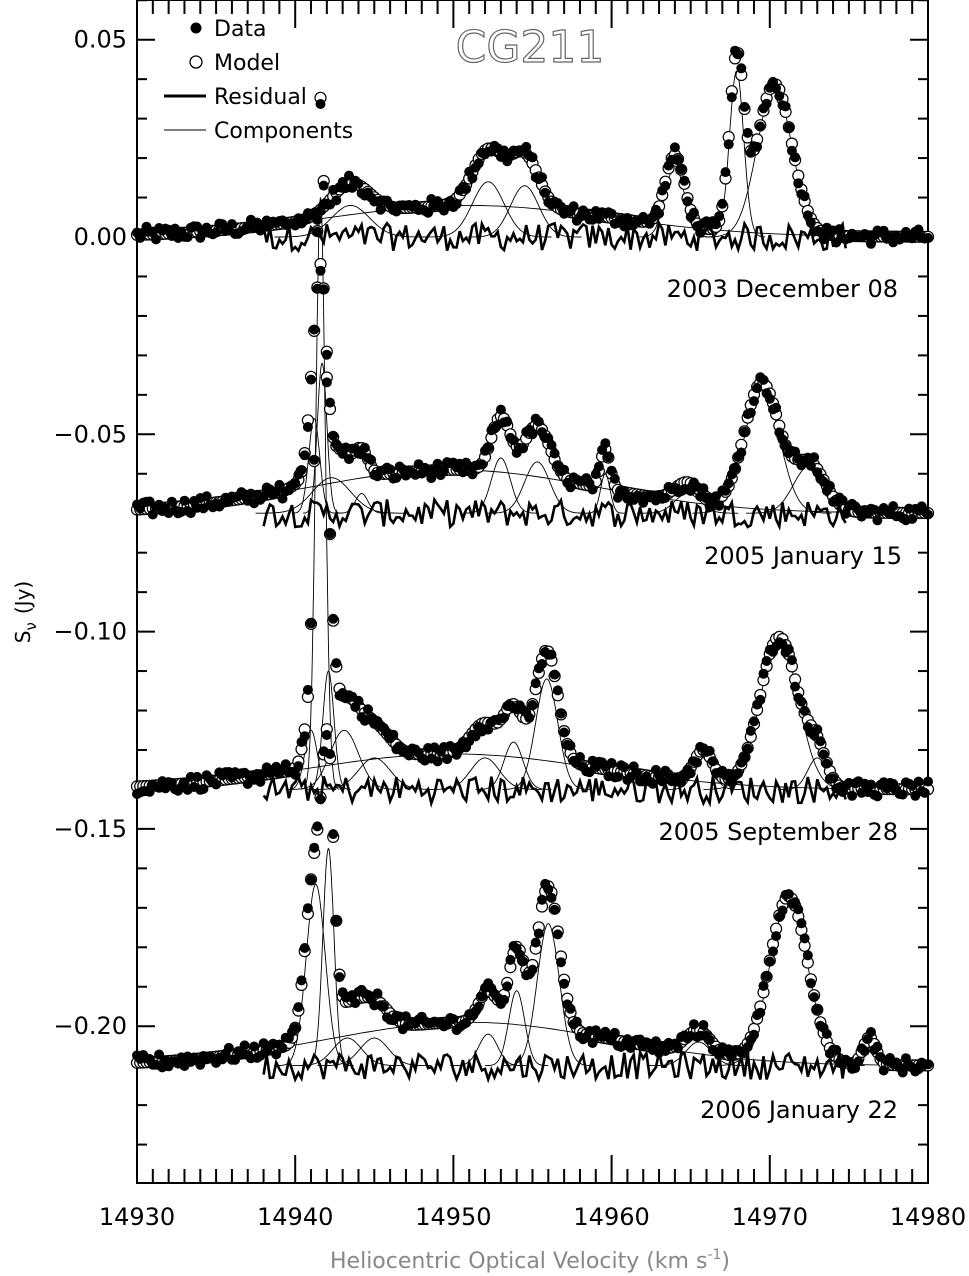 The width and height of the screenshot is (969, 1276). Describe the element at coordinates (611, 1217) in the screenshot. I see `x-tick-label: 14960` at that location.